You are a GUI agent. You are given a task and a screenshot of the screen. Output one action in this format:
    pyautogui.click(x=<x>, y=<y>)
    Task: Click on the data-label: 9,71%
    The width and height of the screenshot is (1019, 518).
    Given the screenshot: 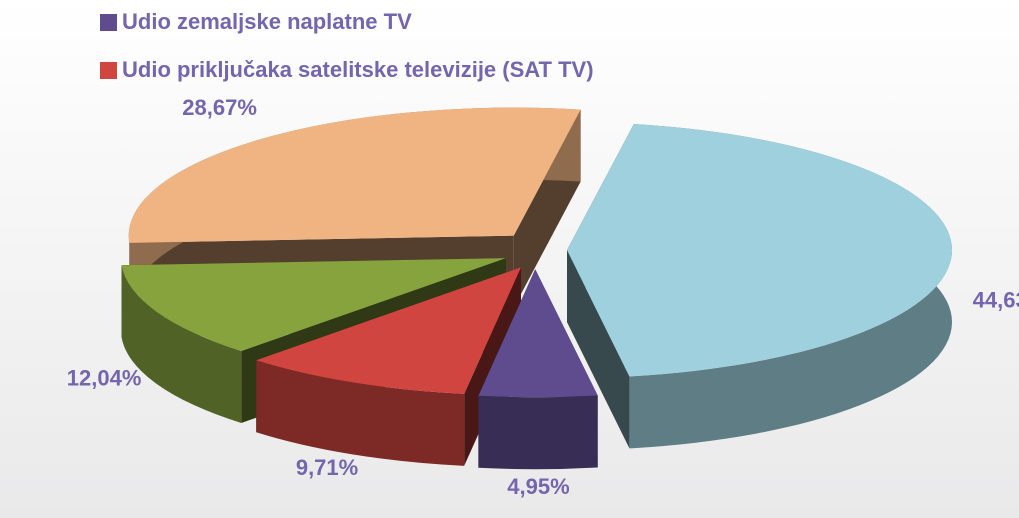 What is the action you would take?
    pyautogui.click(x=327, y=467)
    